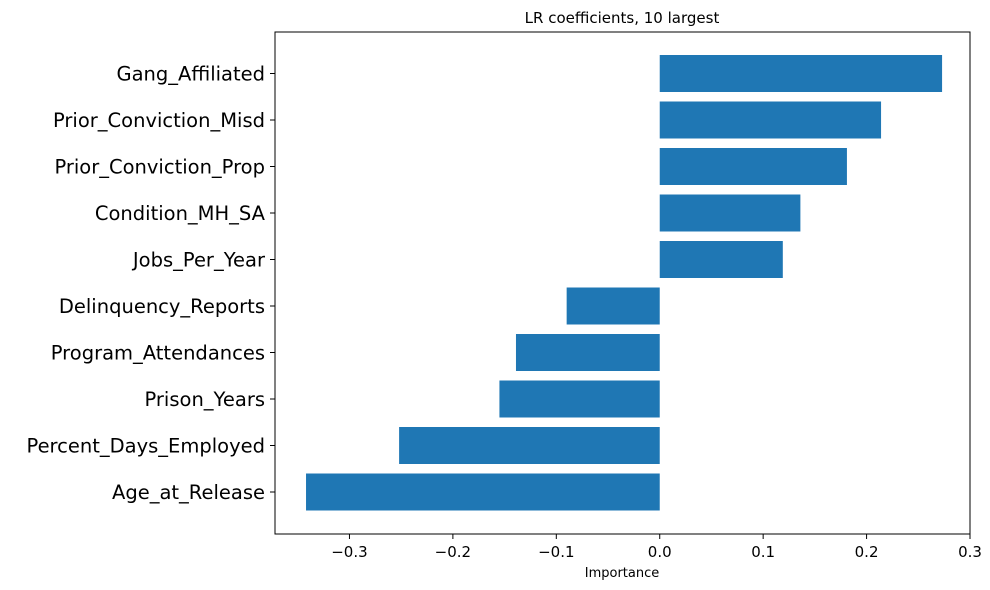 The width and height of the screenshot is (990, 590). I want to click on x-axis-label: Importance, so click(622, 573).